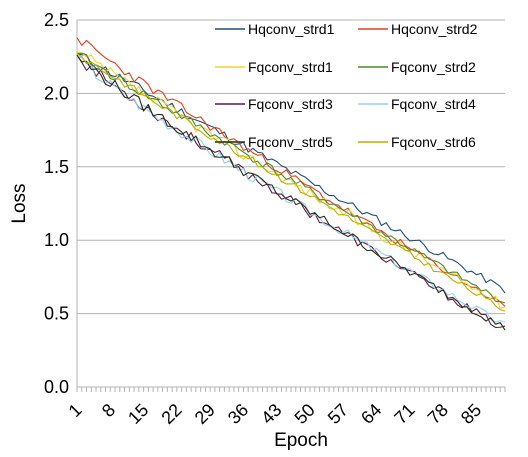 This screenshot has height=457, width=528. I want to click on y-tick-label: 1.0, so click(56, 240).